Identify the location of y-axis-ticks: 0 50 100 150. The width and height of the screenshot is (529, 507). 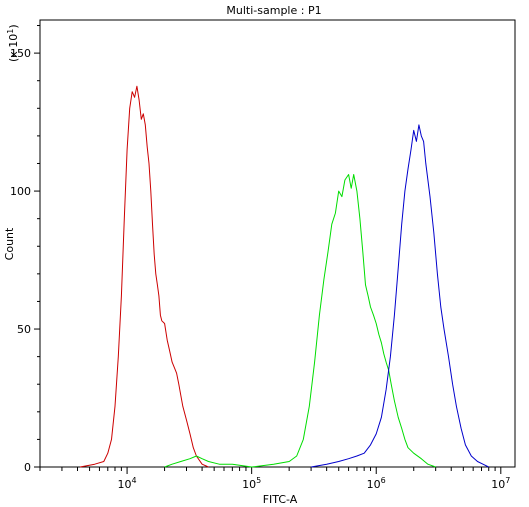
(25, 249).